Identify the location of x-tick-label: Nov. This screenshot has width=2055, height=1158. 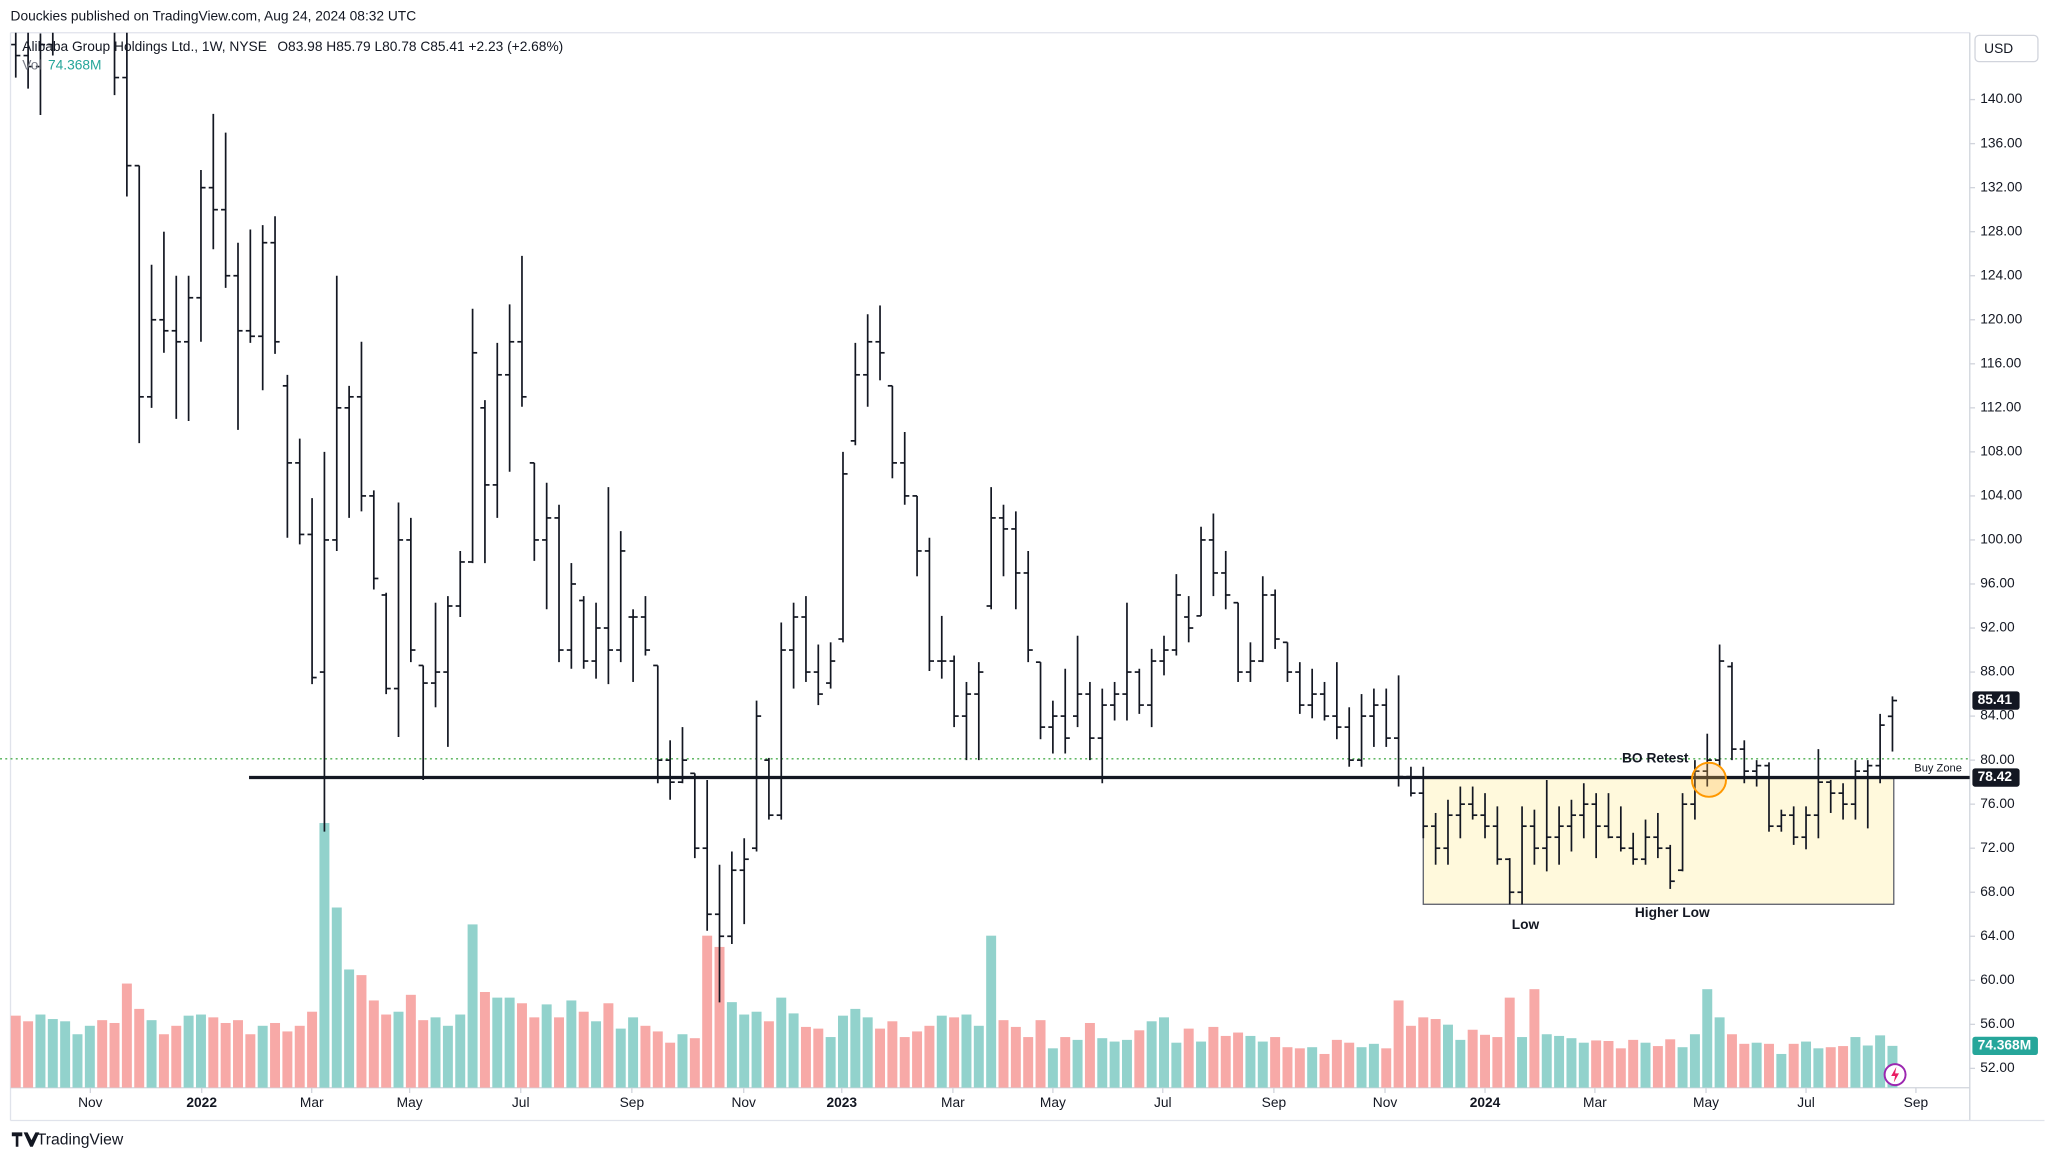
(743, 1102).